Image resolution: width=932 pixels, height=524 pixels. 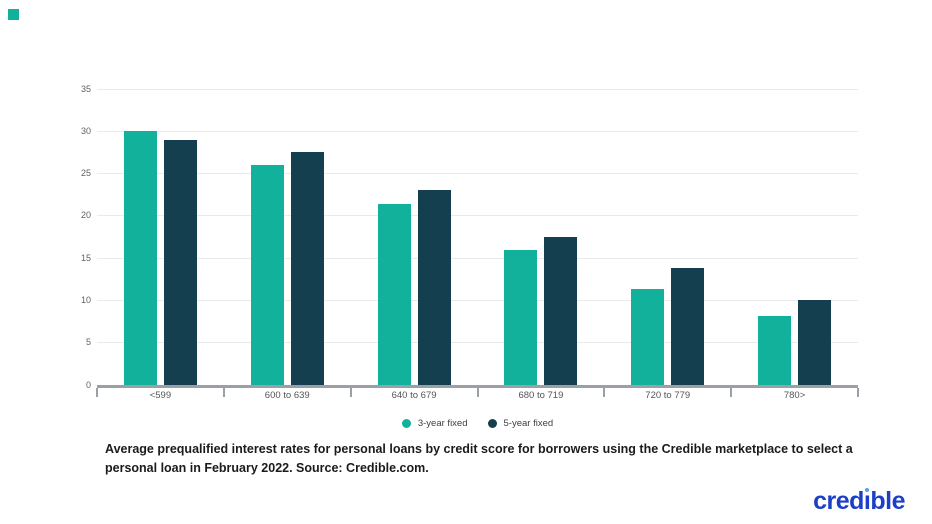 What do you see at coordinates (867, 501) in the screenshot?
I see `logo-letter-i: ı` at bounding box center [867, 501].